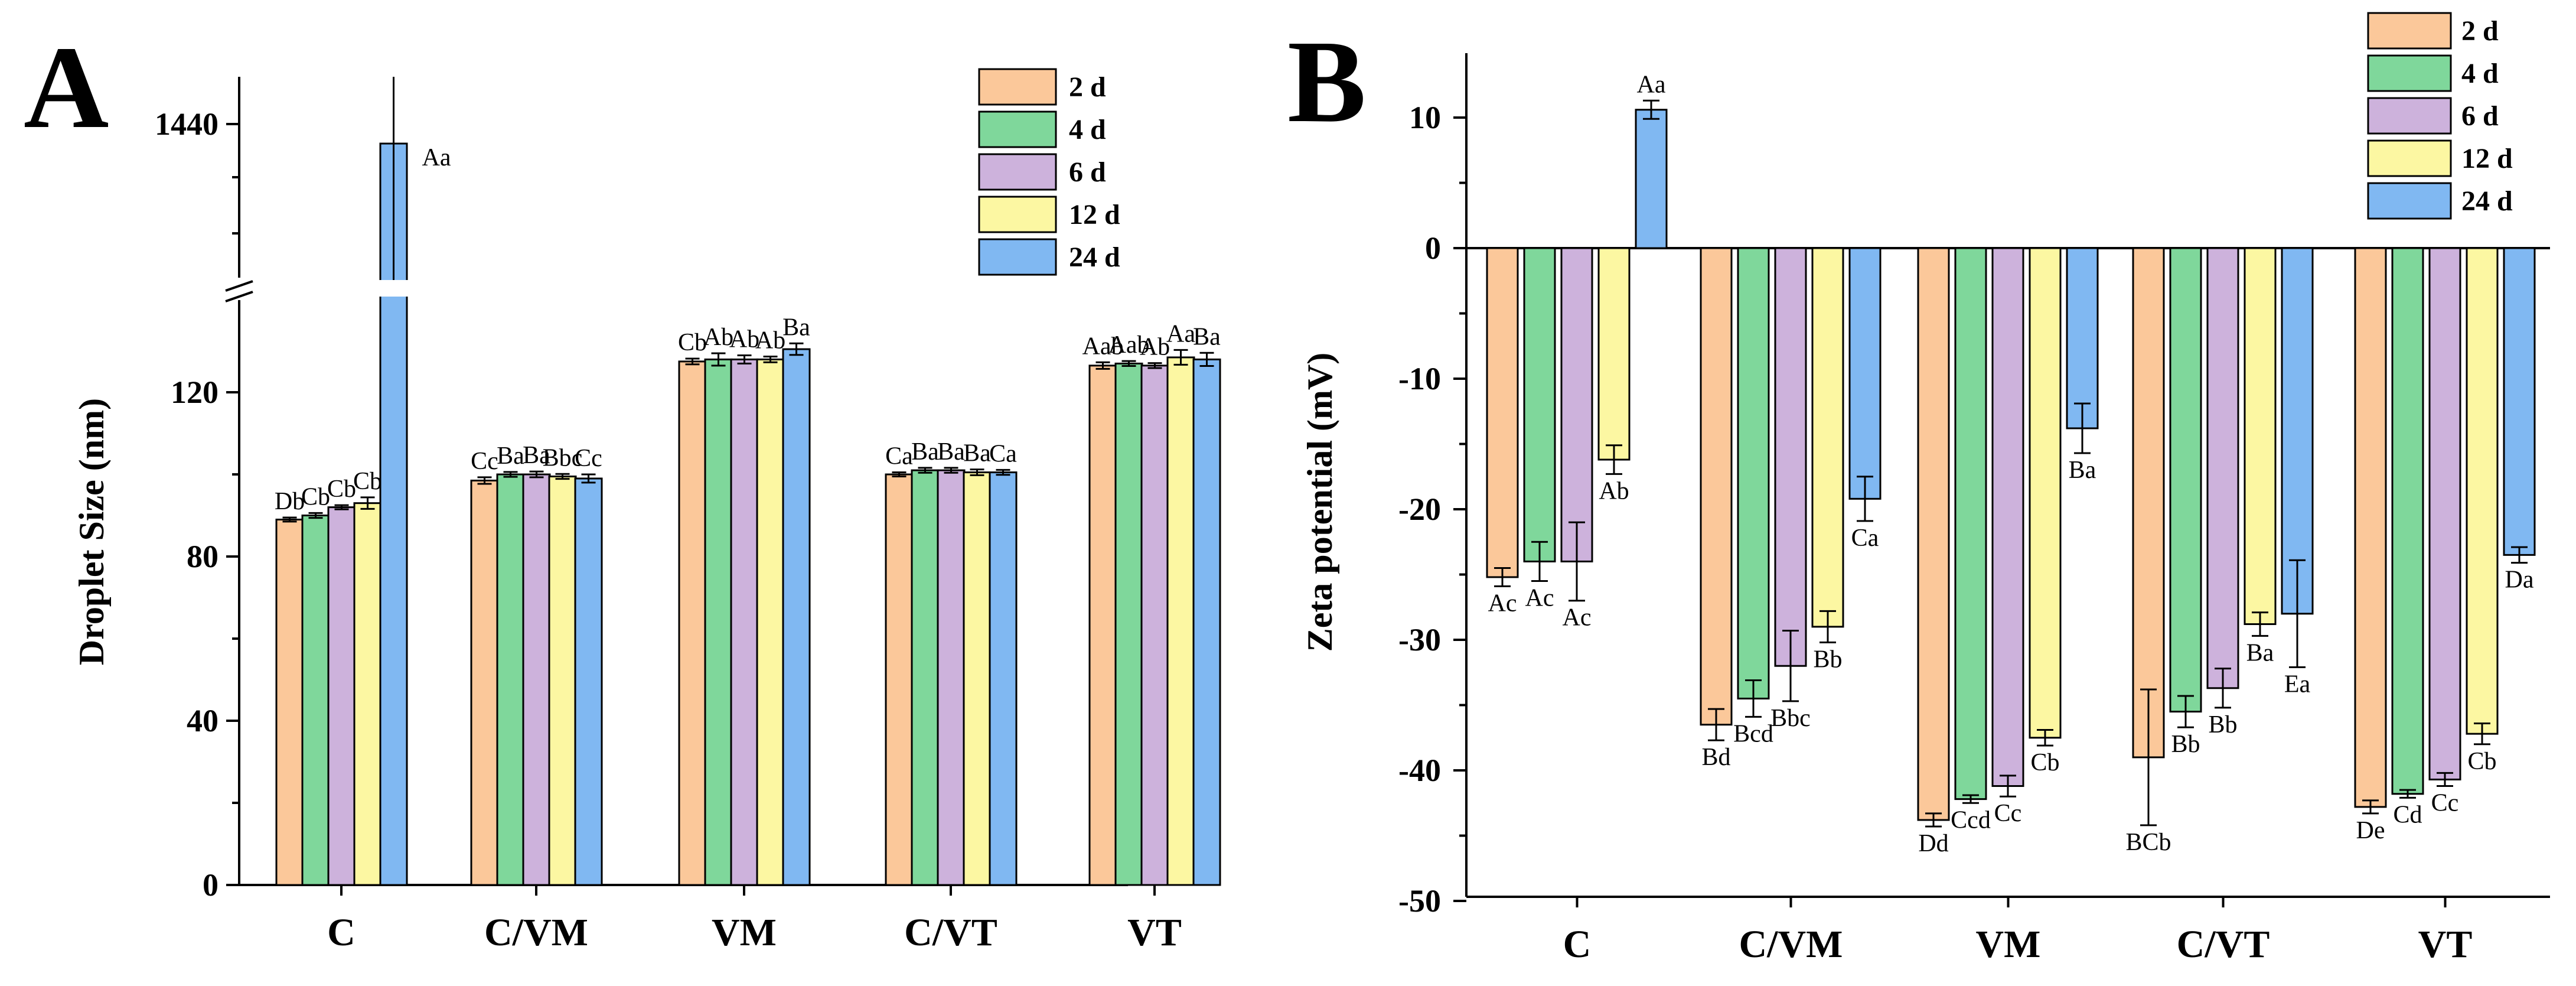 Image resolution: width=2576 pixels, height=986 pixels. Describe the element at coordinates (2008, 813) in the screenshot. I see `panel-b-significance-label: Cc` at that location.